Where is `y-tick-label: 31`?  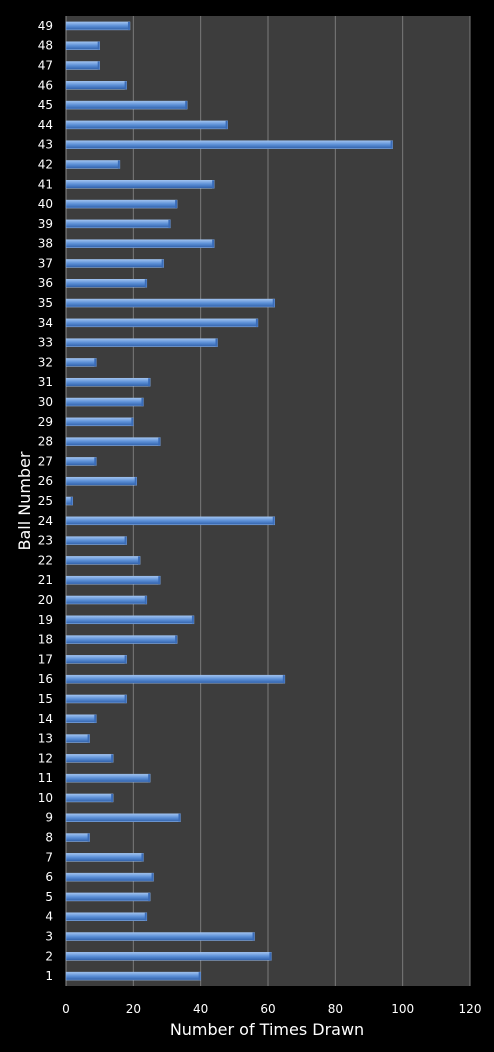
y-tick-label: 31 is located at coordinates (45, 382).